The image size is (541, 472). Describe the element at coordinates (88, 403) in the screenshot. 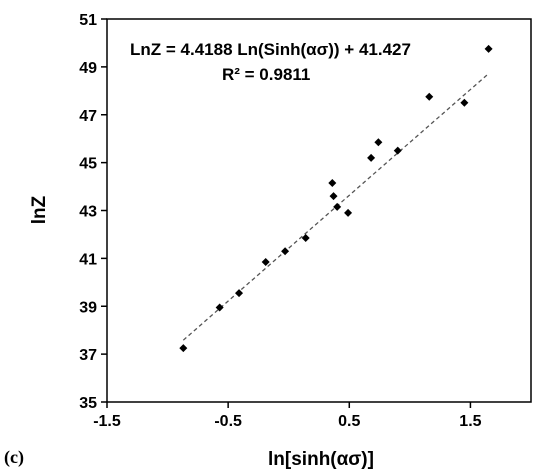

I see `y-tick-label: 35` at that location.